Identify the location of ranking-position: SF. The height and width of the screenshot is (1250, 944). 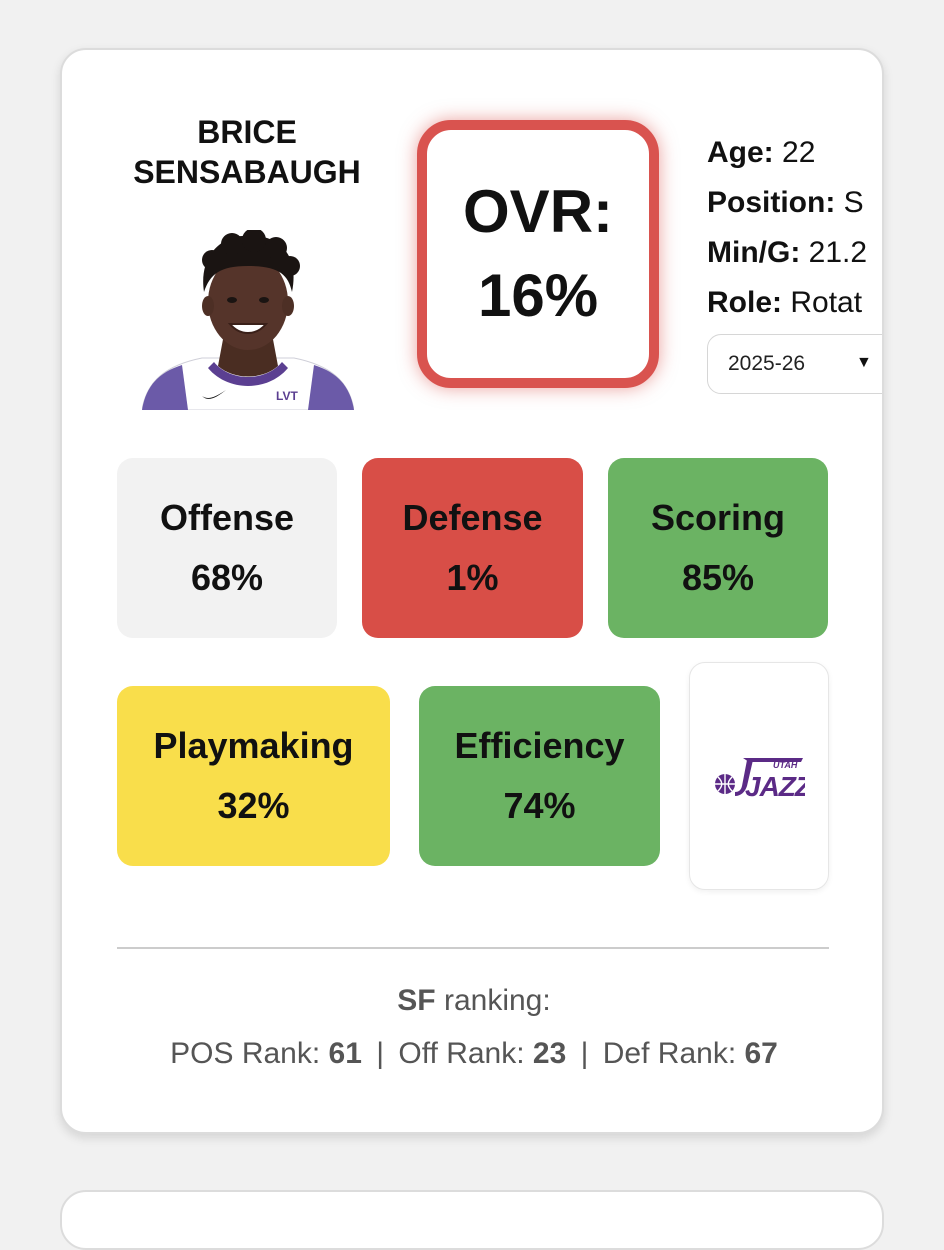
(416, 1000).